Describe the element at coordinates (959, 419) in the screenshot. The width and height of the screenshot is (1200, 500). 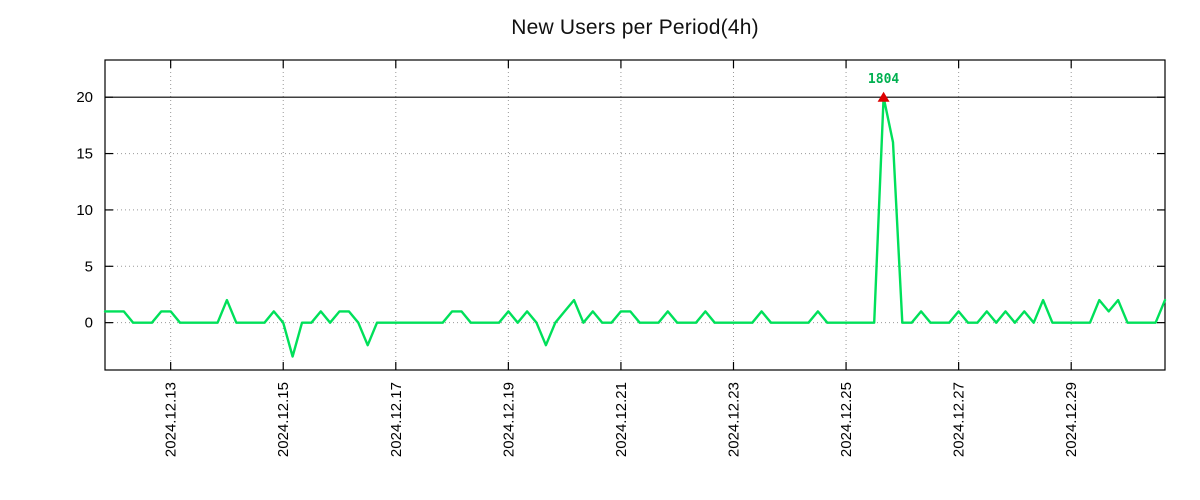
I see `x-tick-label: 2024.12.27` at that location.